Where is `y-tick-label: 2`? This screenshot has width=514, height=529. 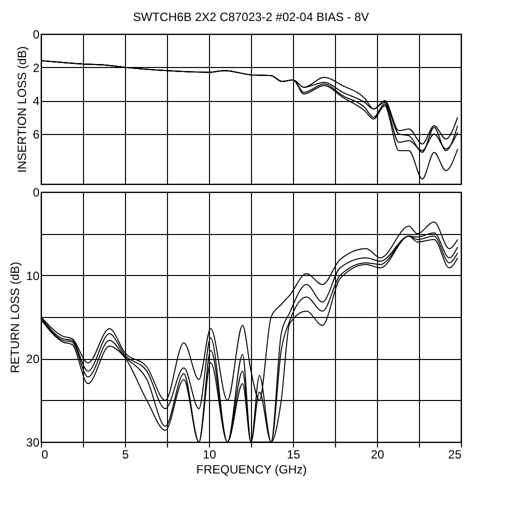 y-tick-label: 2 is located at coordinates (36, 67).